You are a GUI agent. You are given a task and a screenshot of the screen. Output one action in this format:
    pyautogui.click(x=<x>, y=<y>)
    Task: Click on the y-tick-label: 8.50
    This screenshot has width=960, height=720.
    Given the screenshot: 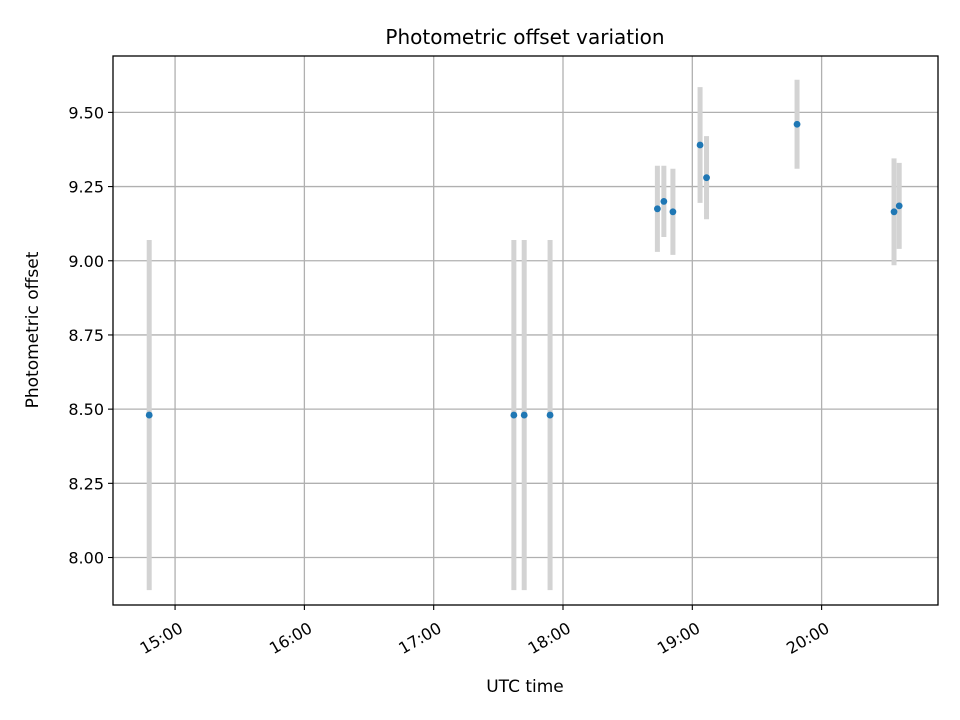 What is the action you would take?
    pyautogui.click(x=86, y=409)
    